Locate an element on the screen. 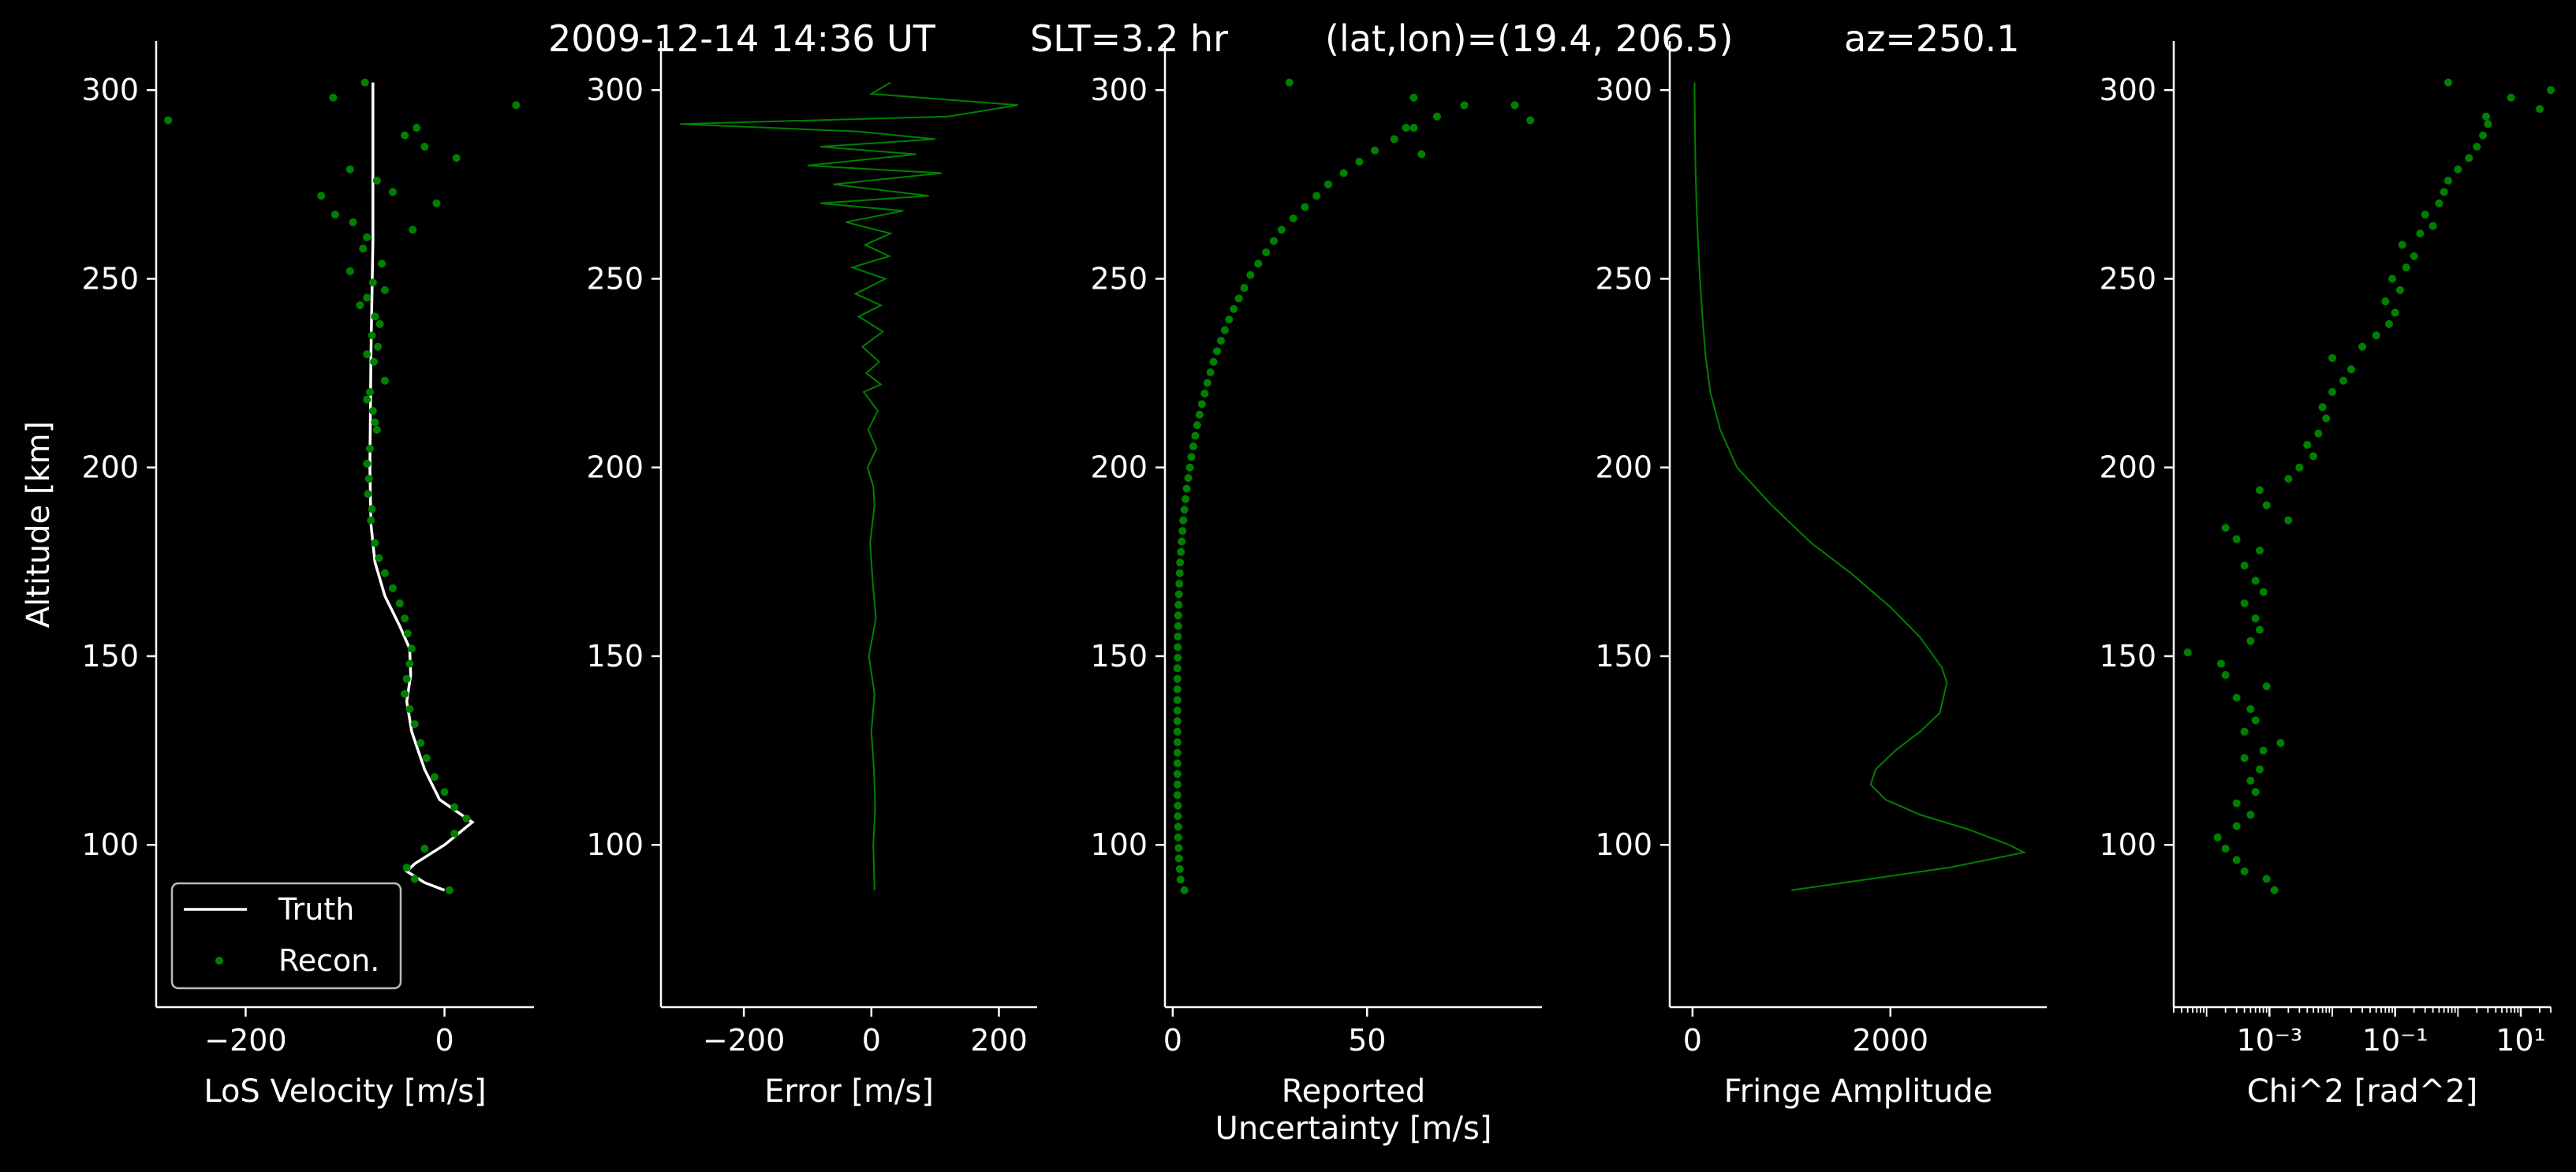 Image resolution: width=2576 pixels, height=1172 pixels. x-tick-label: 200 is located at coordinates (999, 1040).